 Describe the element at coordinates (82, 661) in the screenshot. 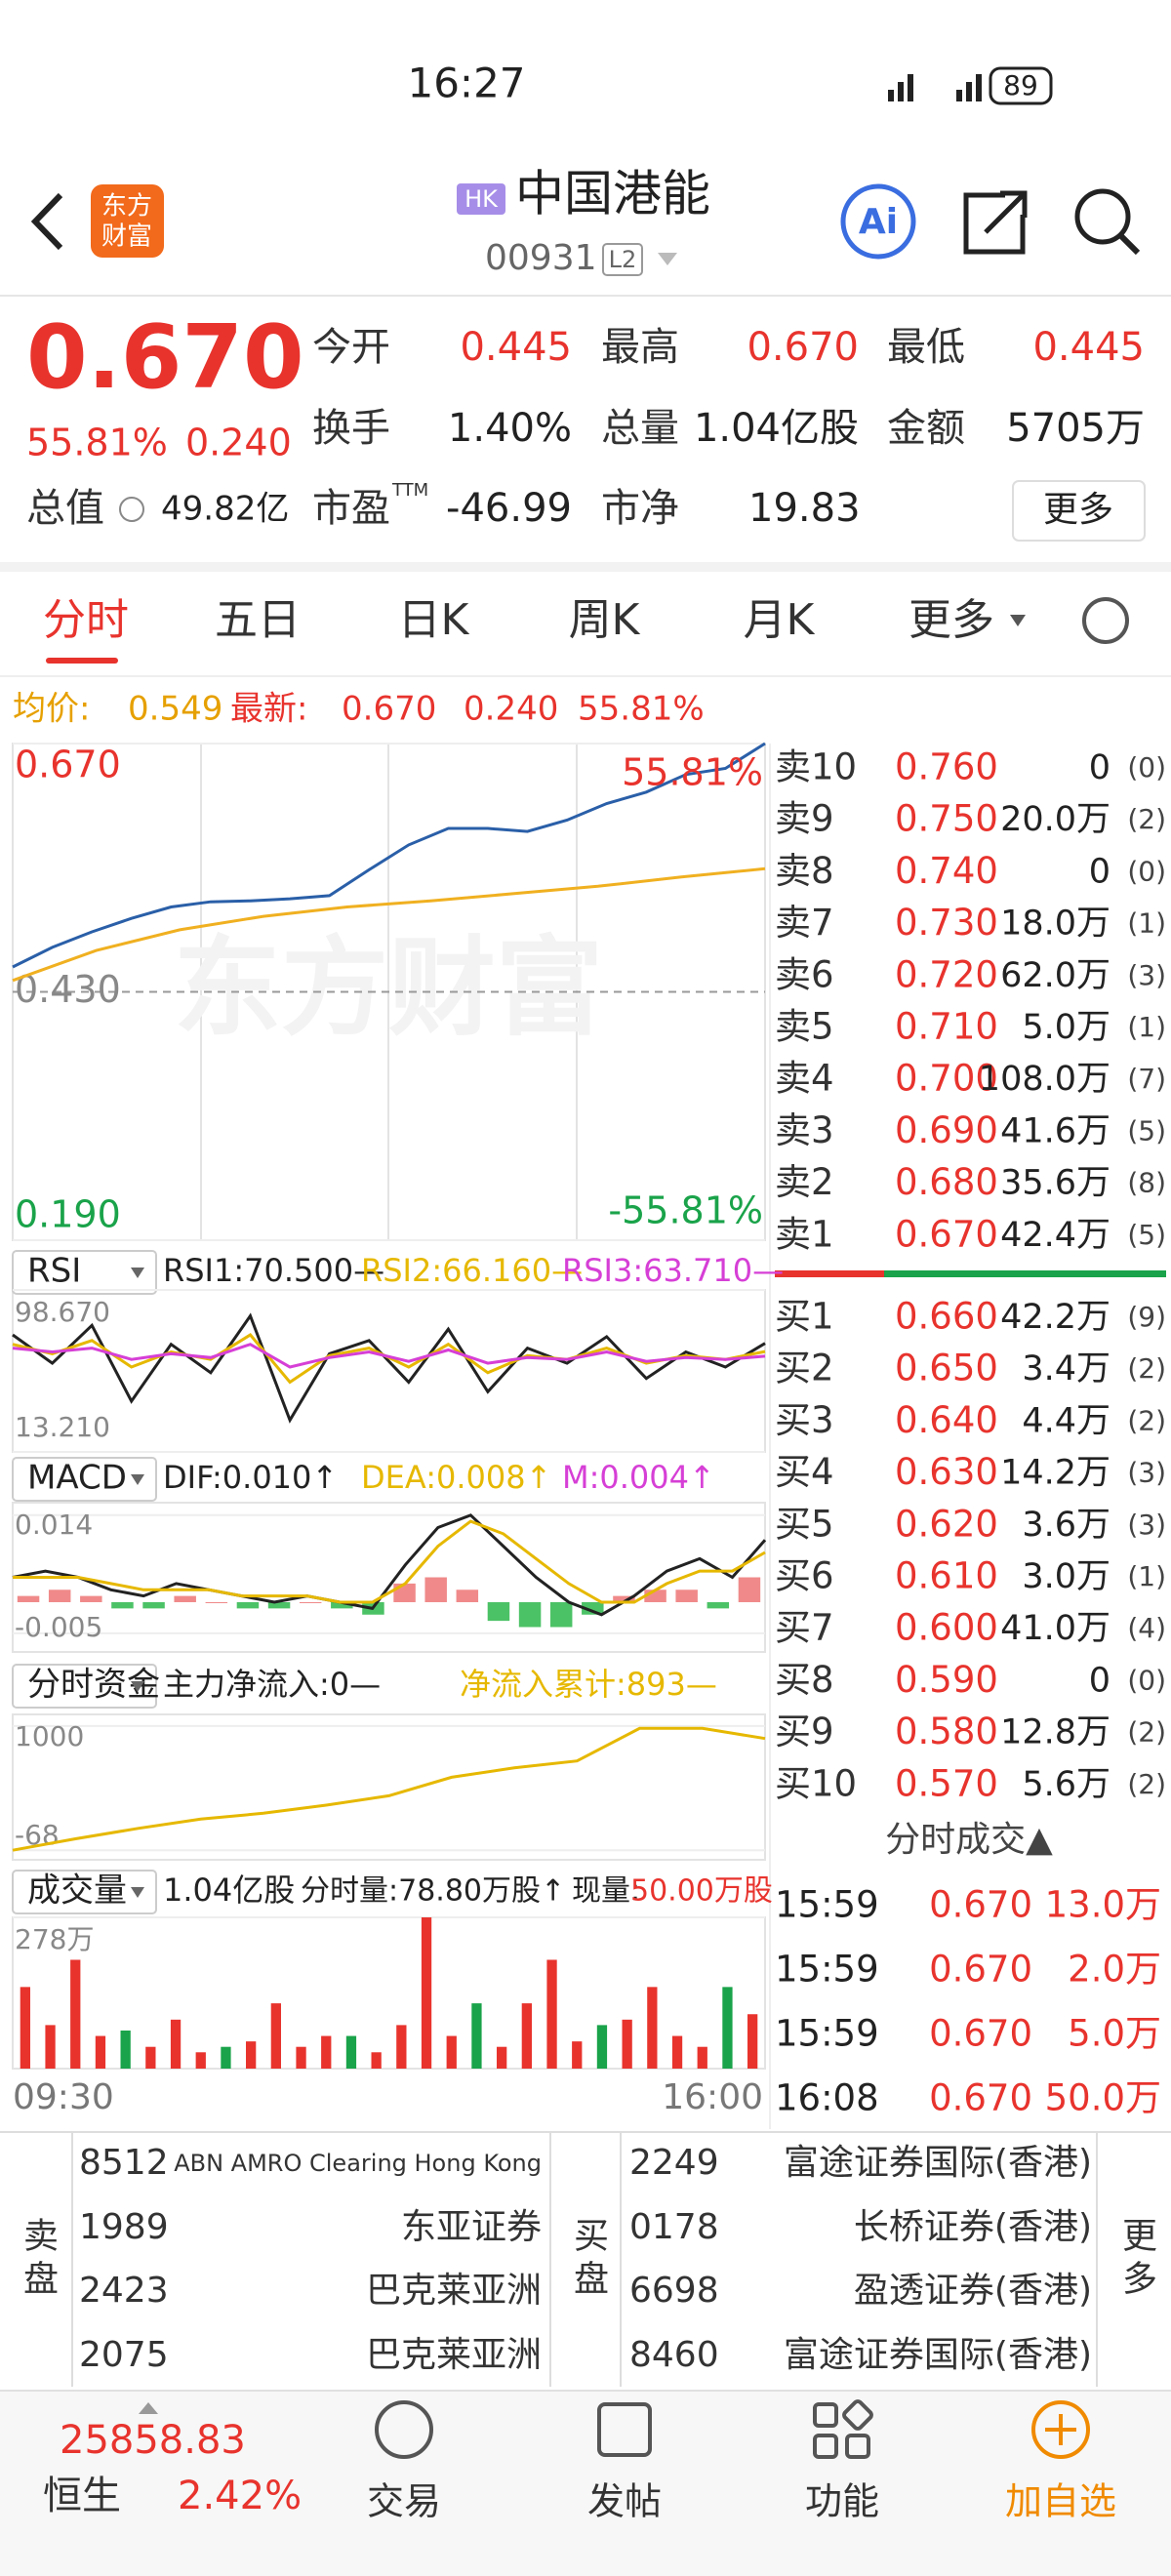

I see `tab-underline` at that location.